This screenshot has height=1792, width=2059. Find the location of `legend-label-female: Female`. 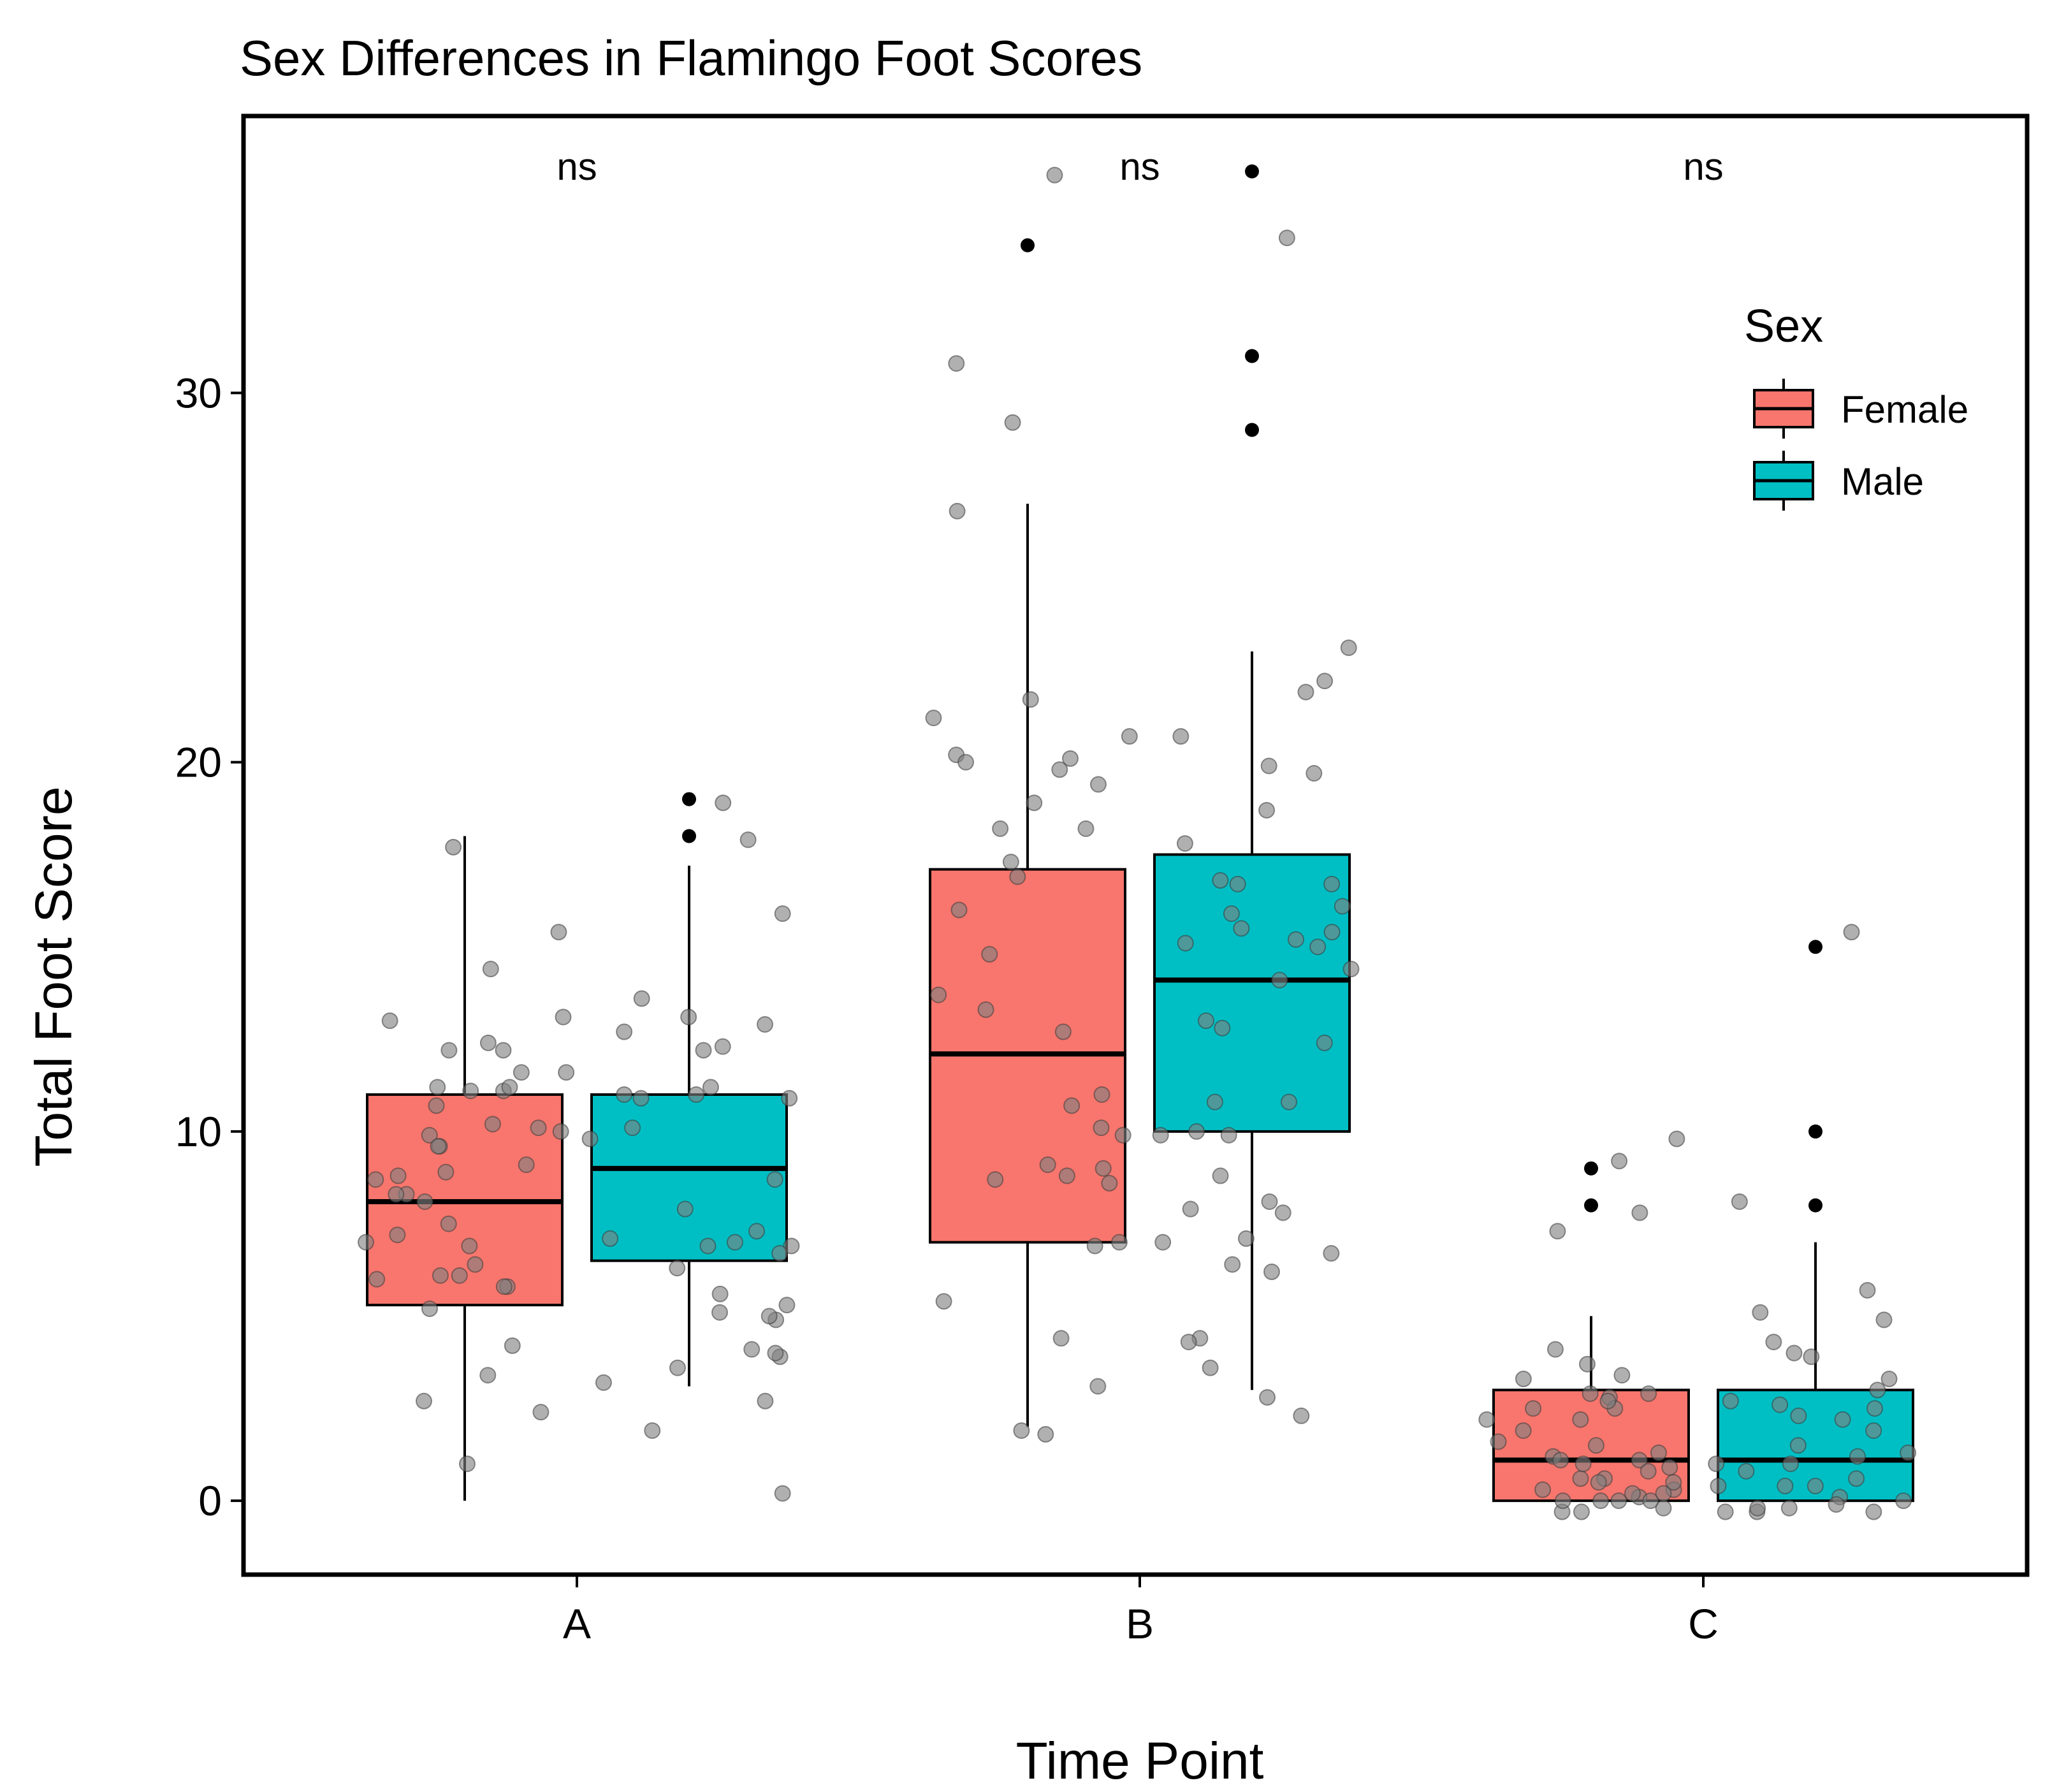

legend-label-female: Female is located at coordinates (1905, 409).